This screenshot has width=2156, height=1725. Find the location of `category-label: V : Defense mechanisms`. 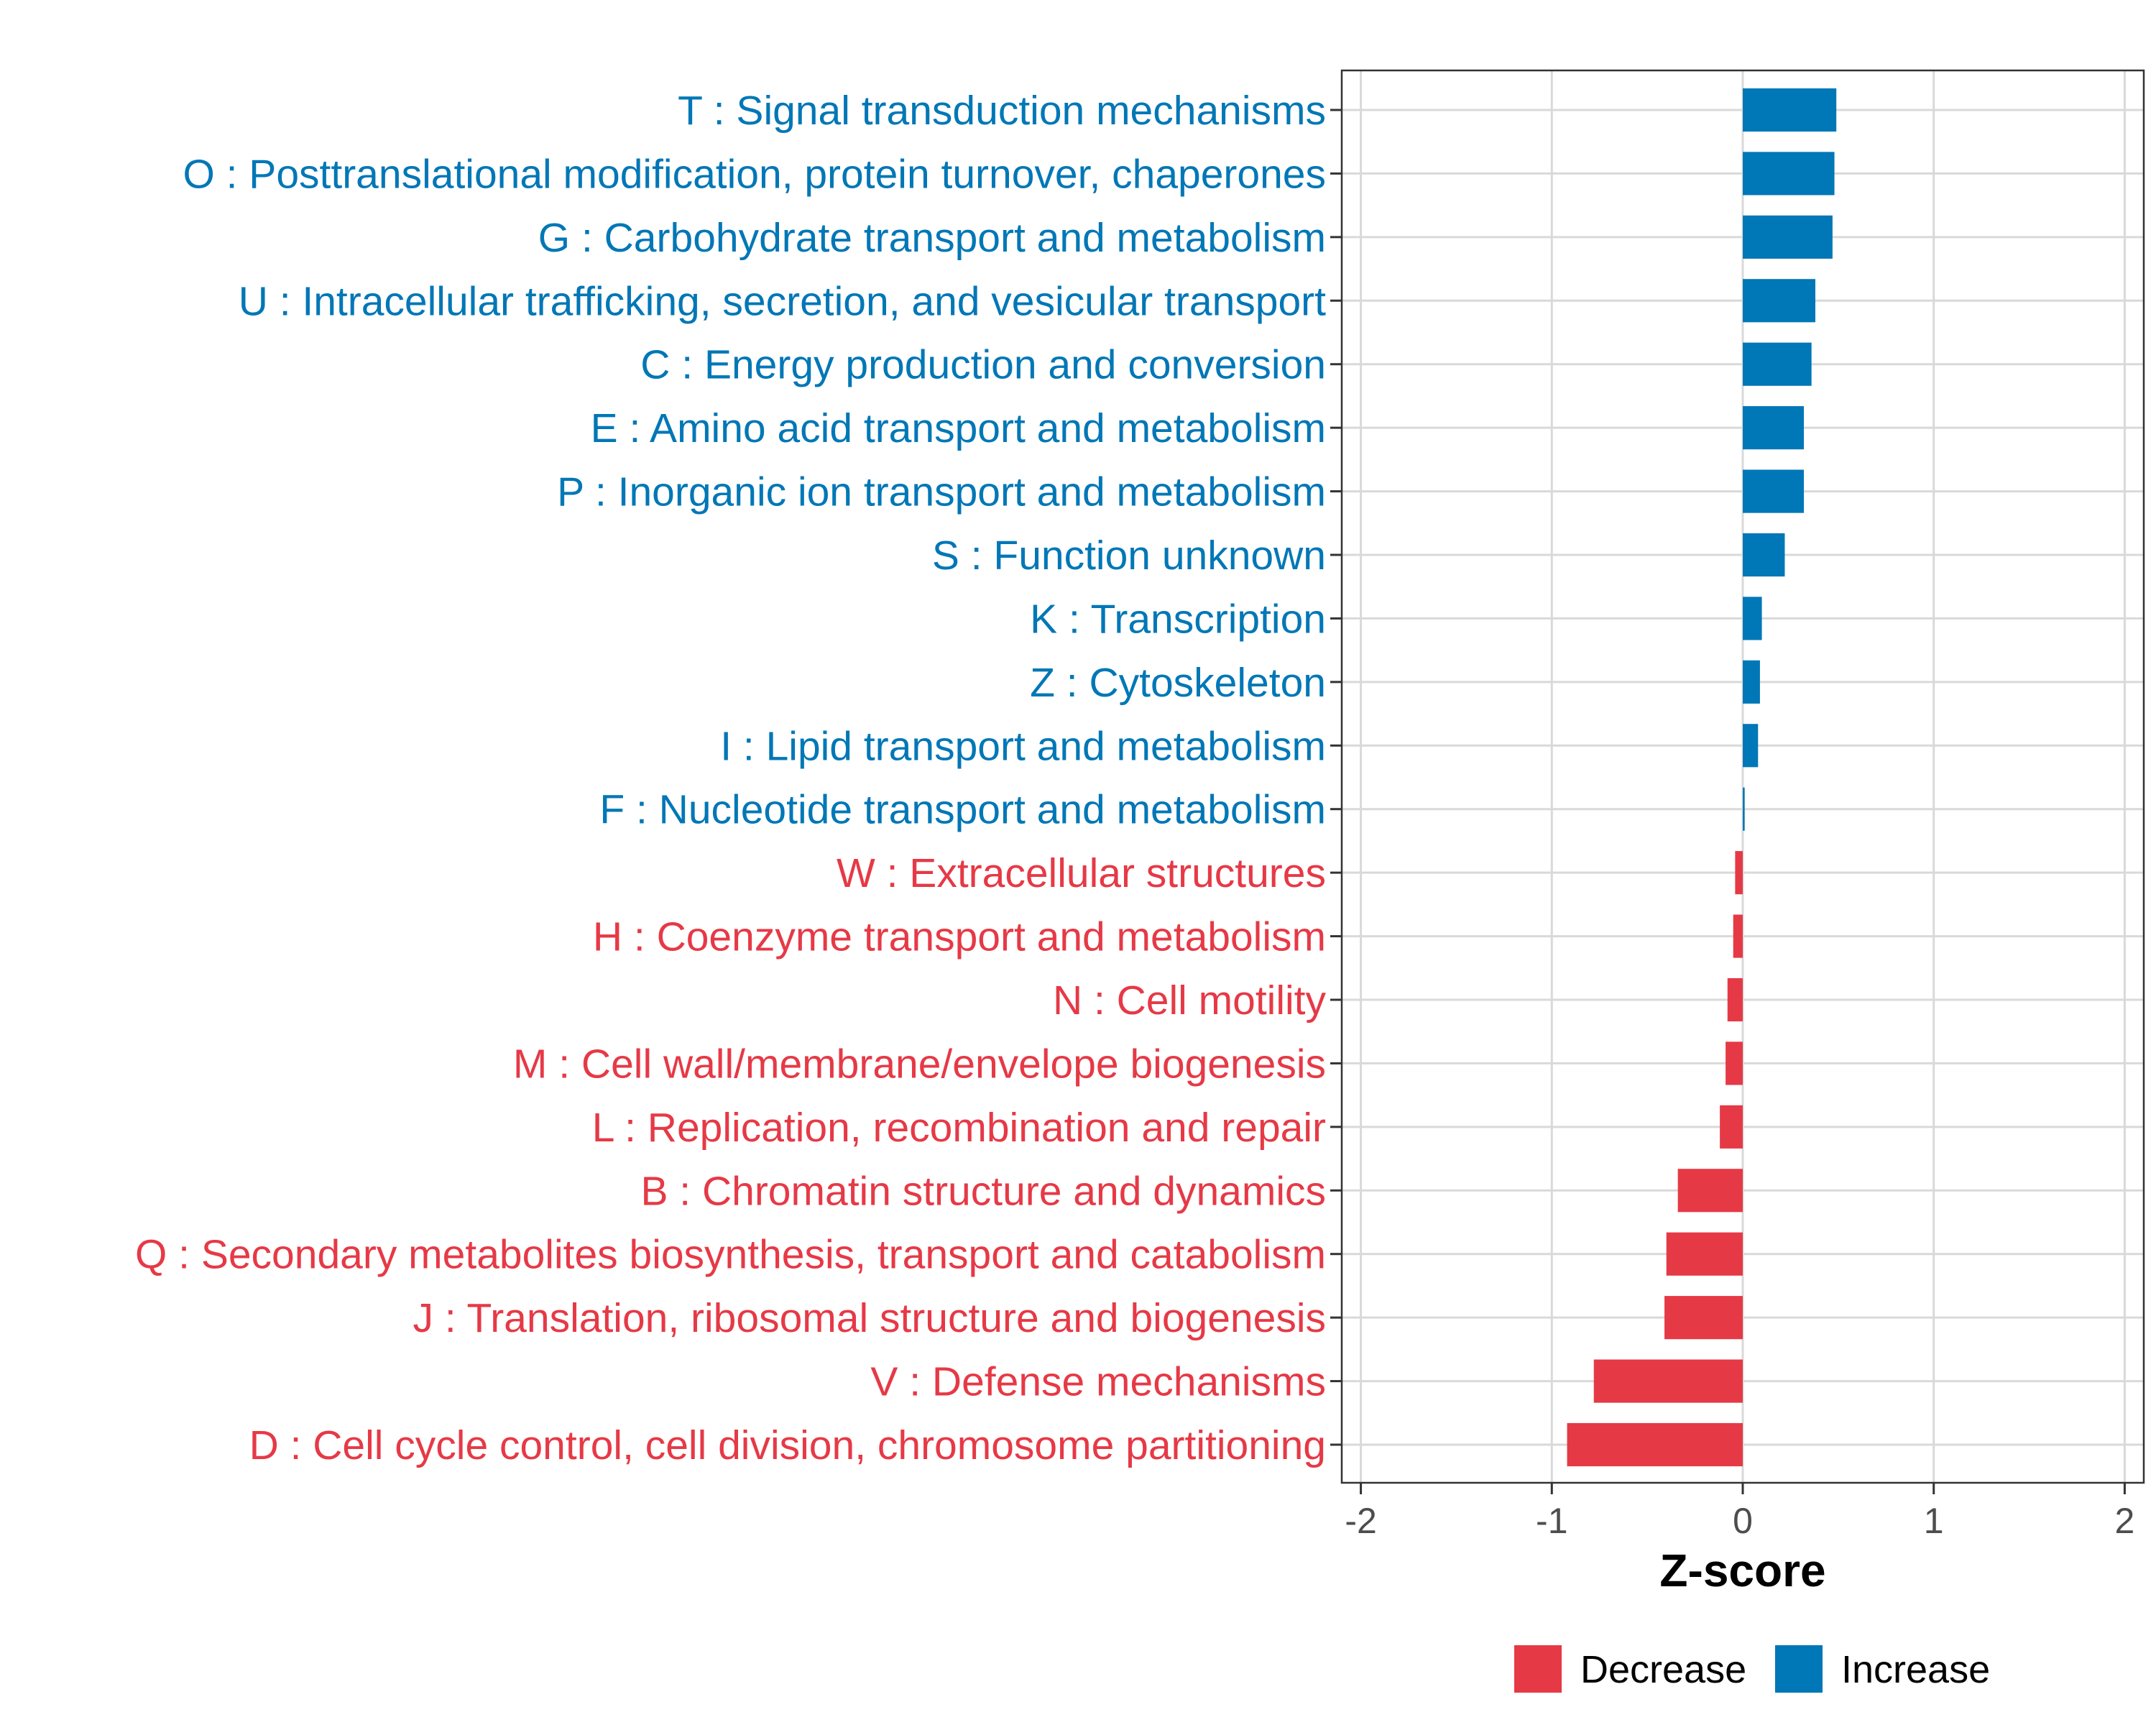

category-label: V : Defense mechanisms is located at coordinates (1098, 1382).